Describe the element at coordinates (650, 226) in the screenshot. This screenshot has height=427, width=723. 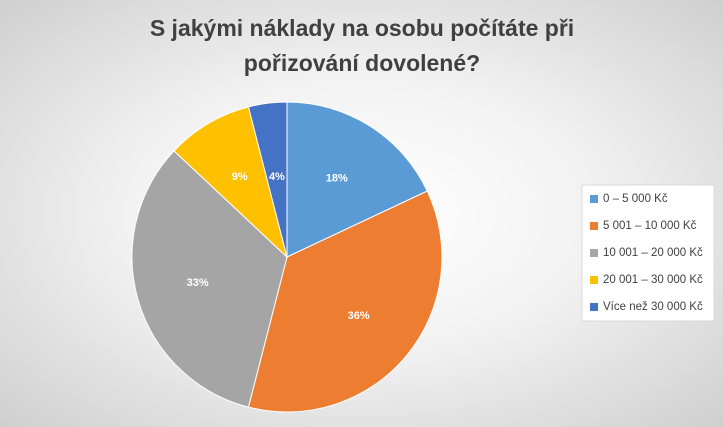
I see `legend-label: 5 001 – 10 000 Kč` at that location.